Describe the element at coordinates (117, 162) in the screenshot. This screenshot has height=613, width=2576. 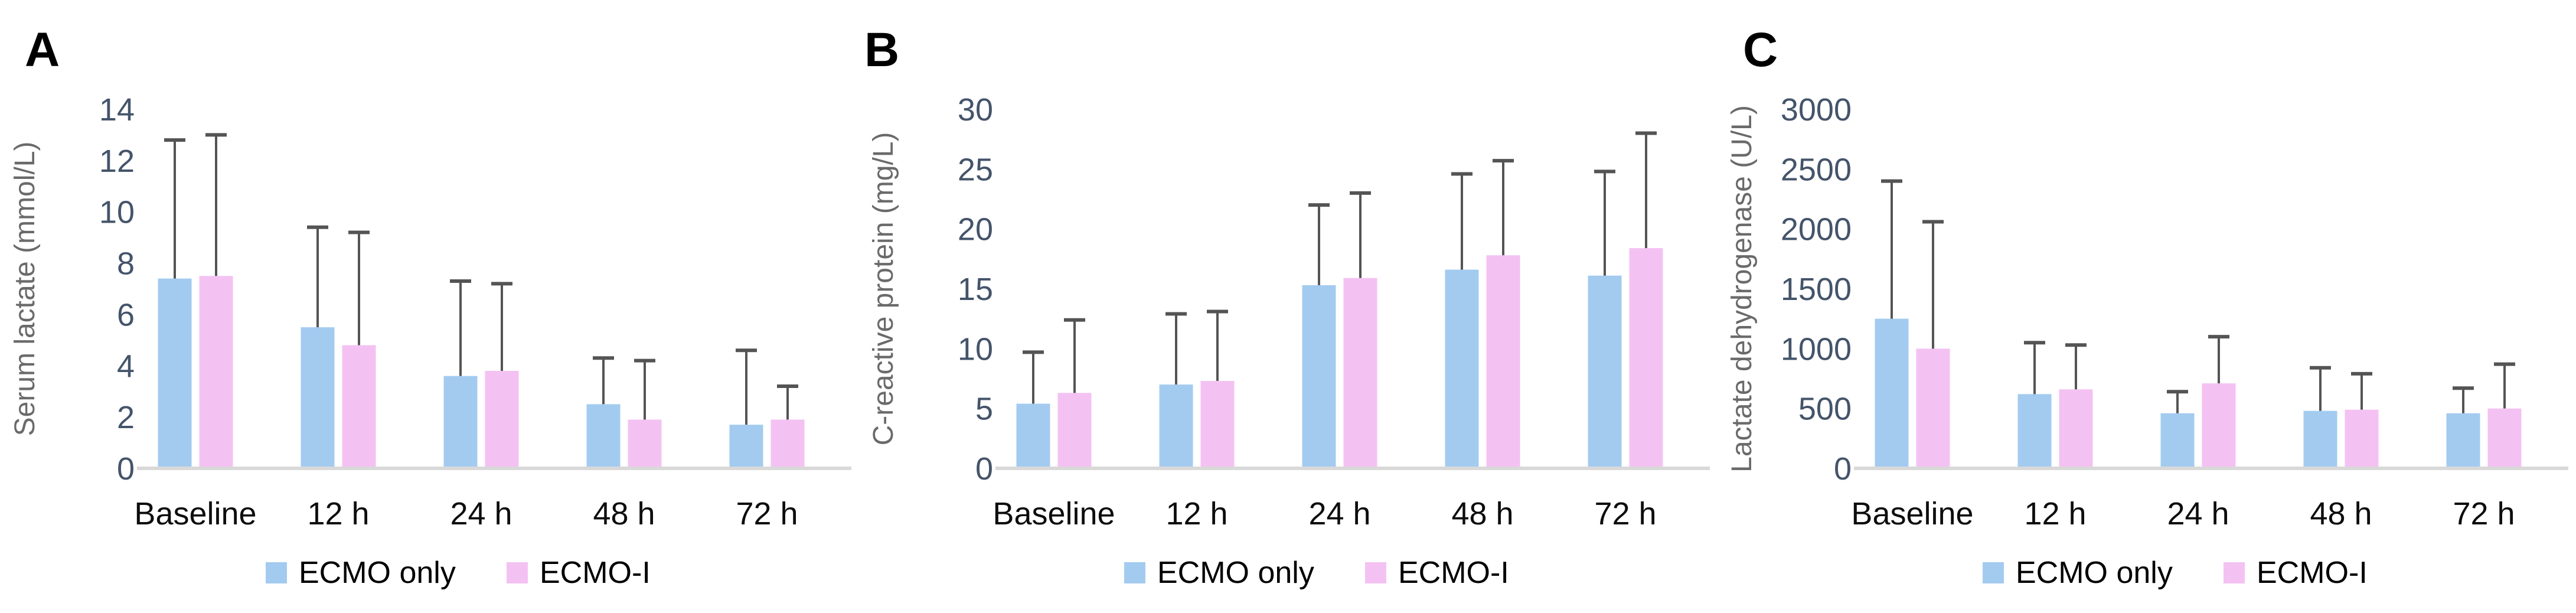
I see `y-tick-label: 12` at that location.